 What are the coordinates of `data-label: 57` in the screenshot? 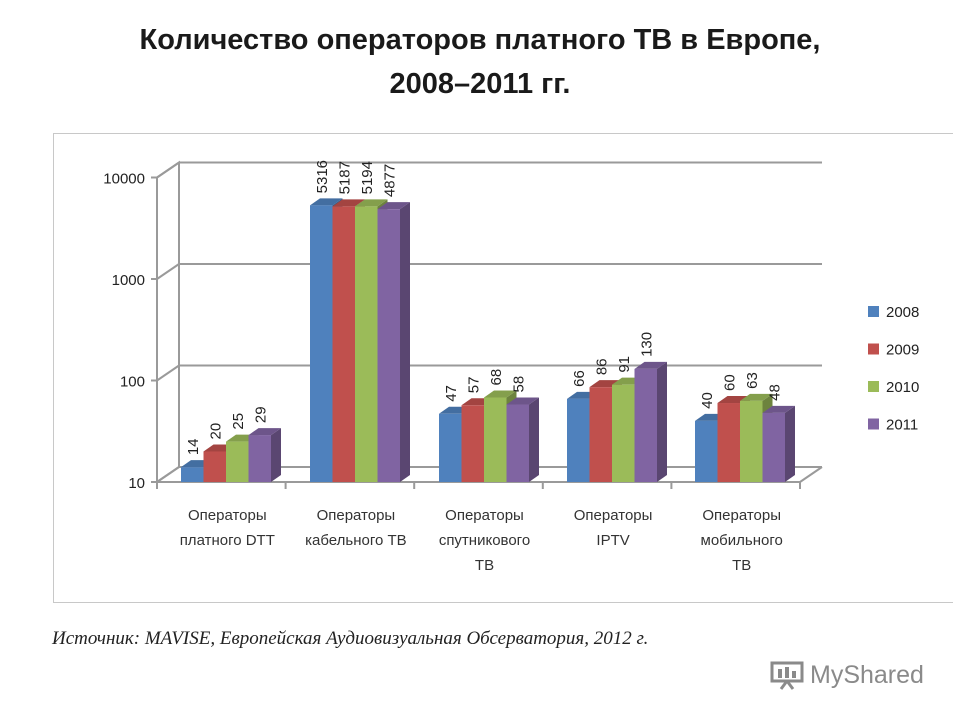 It's located at (474, 385).